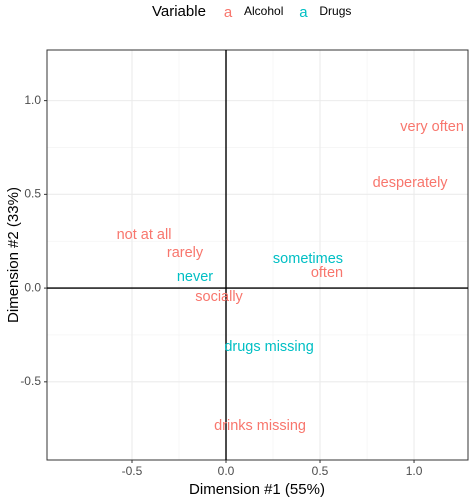 This screenshot has width=470, height=501. I want to click on x-tick-label: 0.5, so click(320, 471).